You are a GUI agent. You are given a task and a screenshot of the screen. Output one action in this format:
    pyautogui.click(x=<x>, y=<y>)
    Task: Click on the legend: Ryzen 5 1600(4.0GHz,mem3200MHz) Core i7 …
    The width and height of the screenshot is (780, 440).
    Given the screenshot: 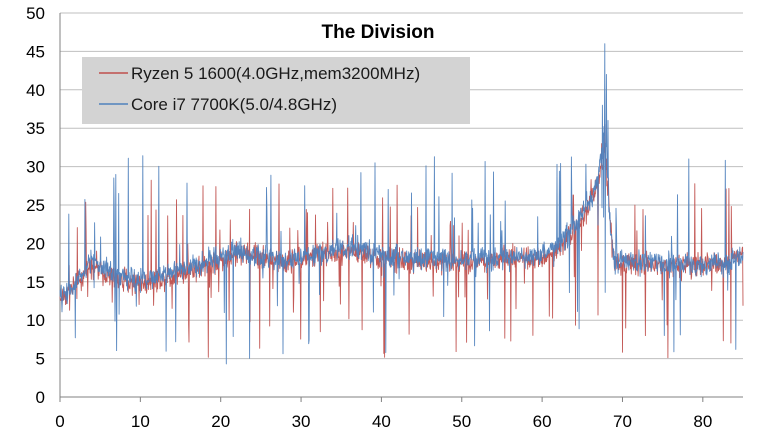 What is the action you would take?
    pyautogui.click(x=276, y=90)
    